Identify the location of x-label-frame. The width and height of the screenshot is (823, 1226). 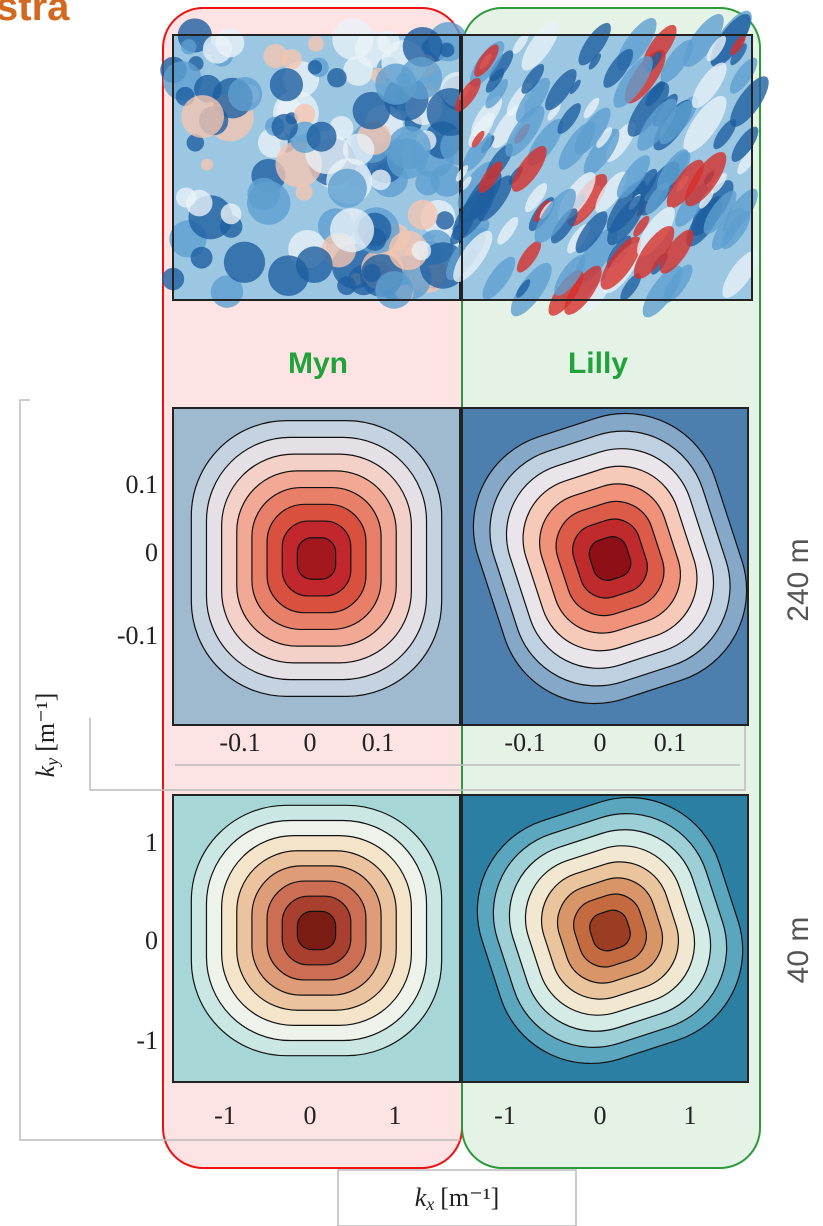
(457, 1197).